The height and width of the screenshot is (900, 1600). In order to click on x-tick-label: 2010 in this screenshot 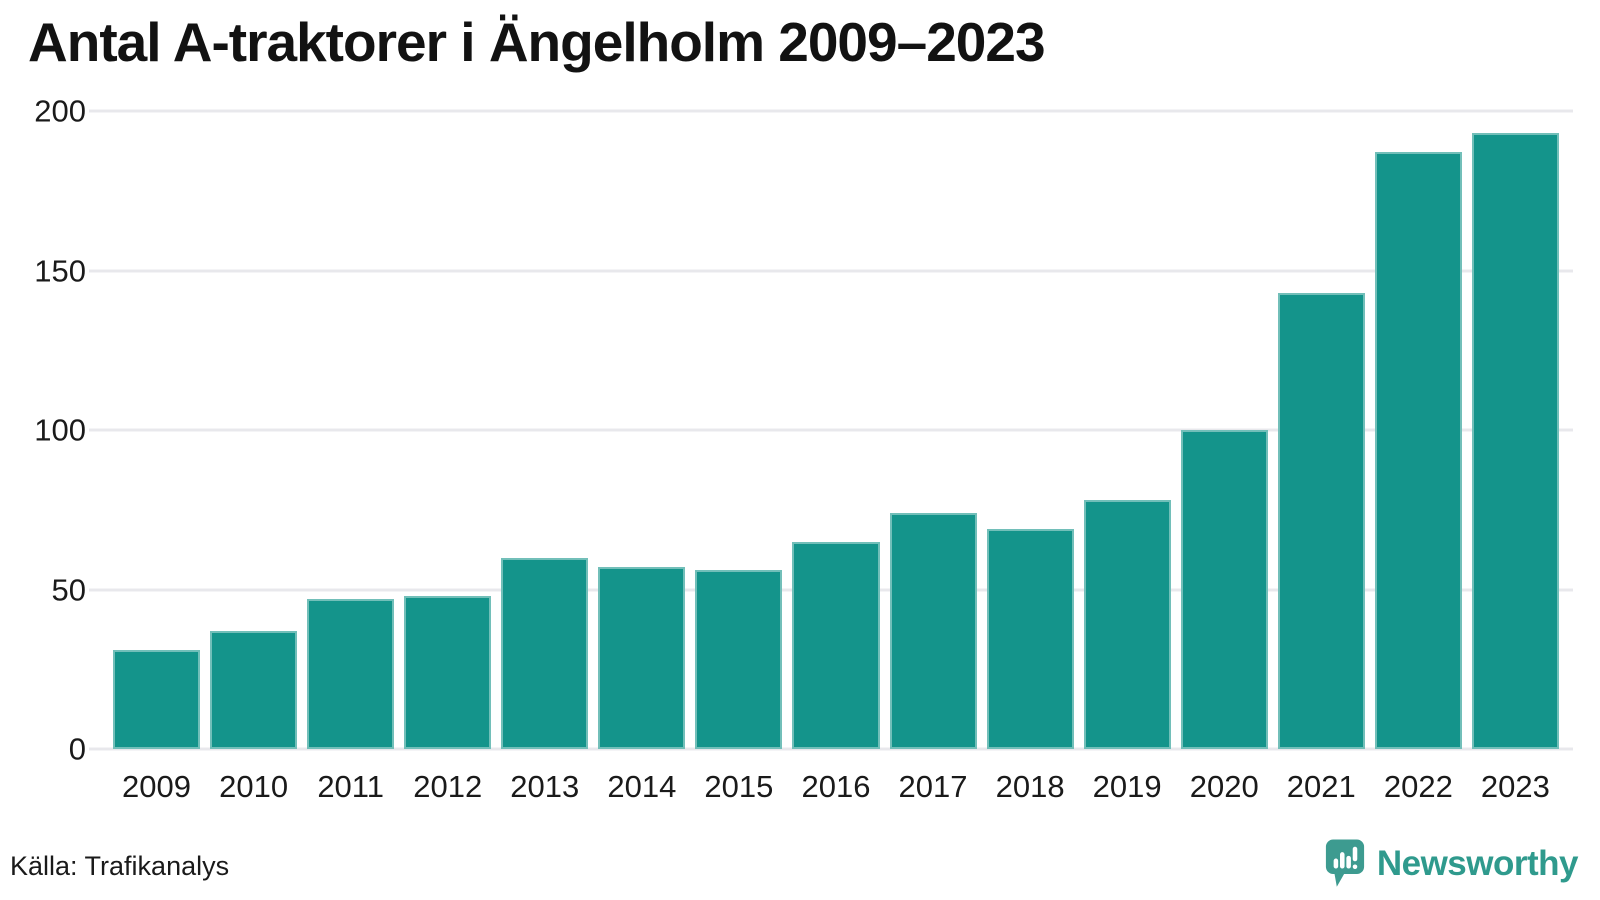, I will do `click(254, 786)`.